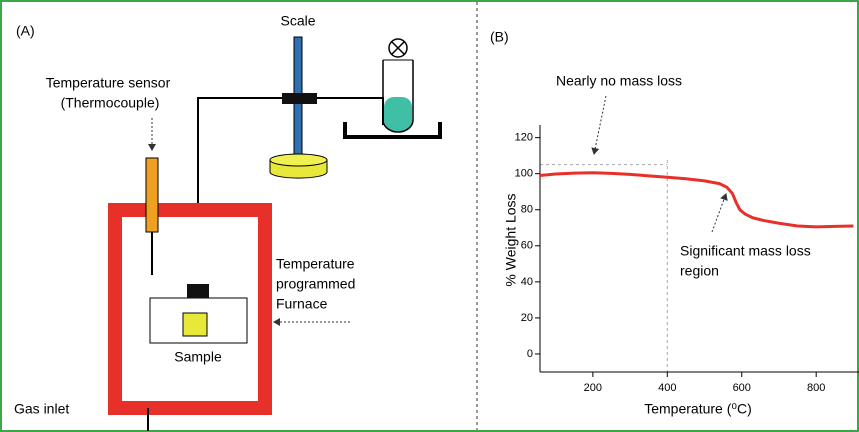  Describe the element at coordinates (527, 210) in the screenshot. I see `y-tick-label: 80` at that location.